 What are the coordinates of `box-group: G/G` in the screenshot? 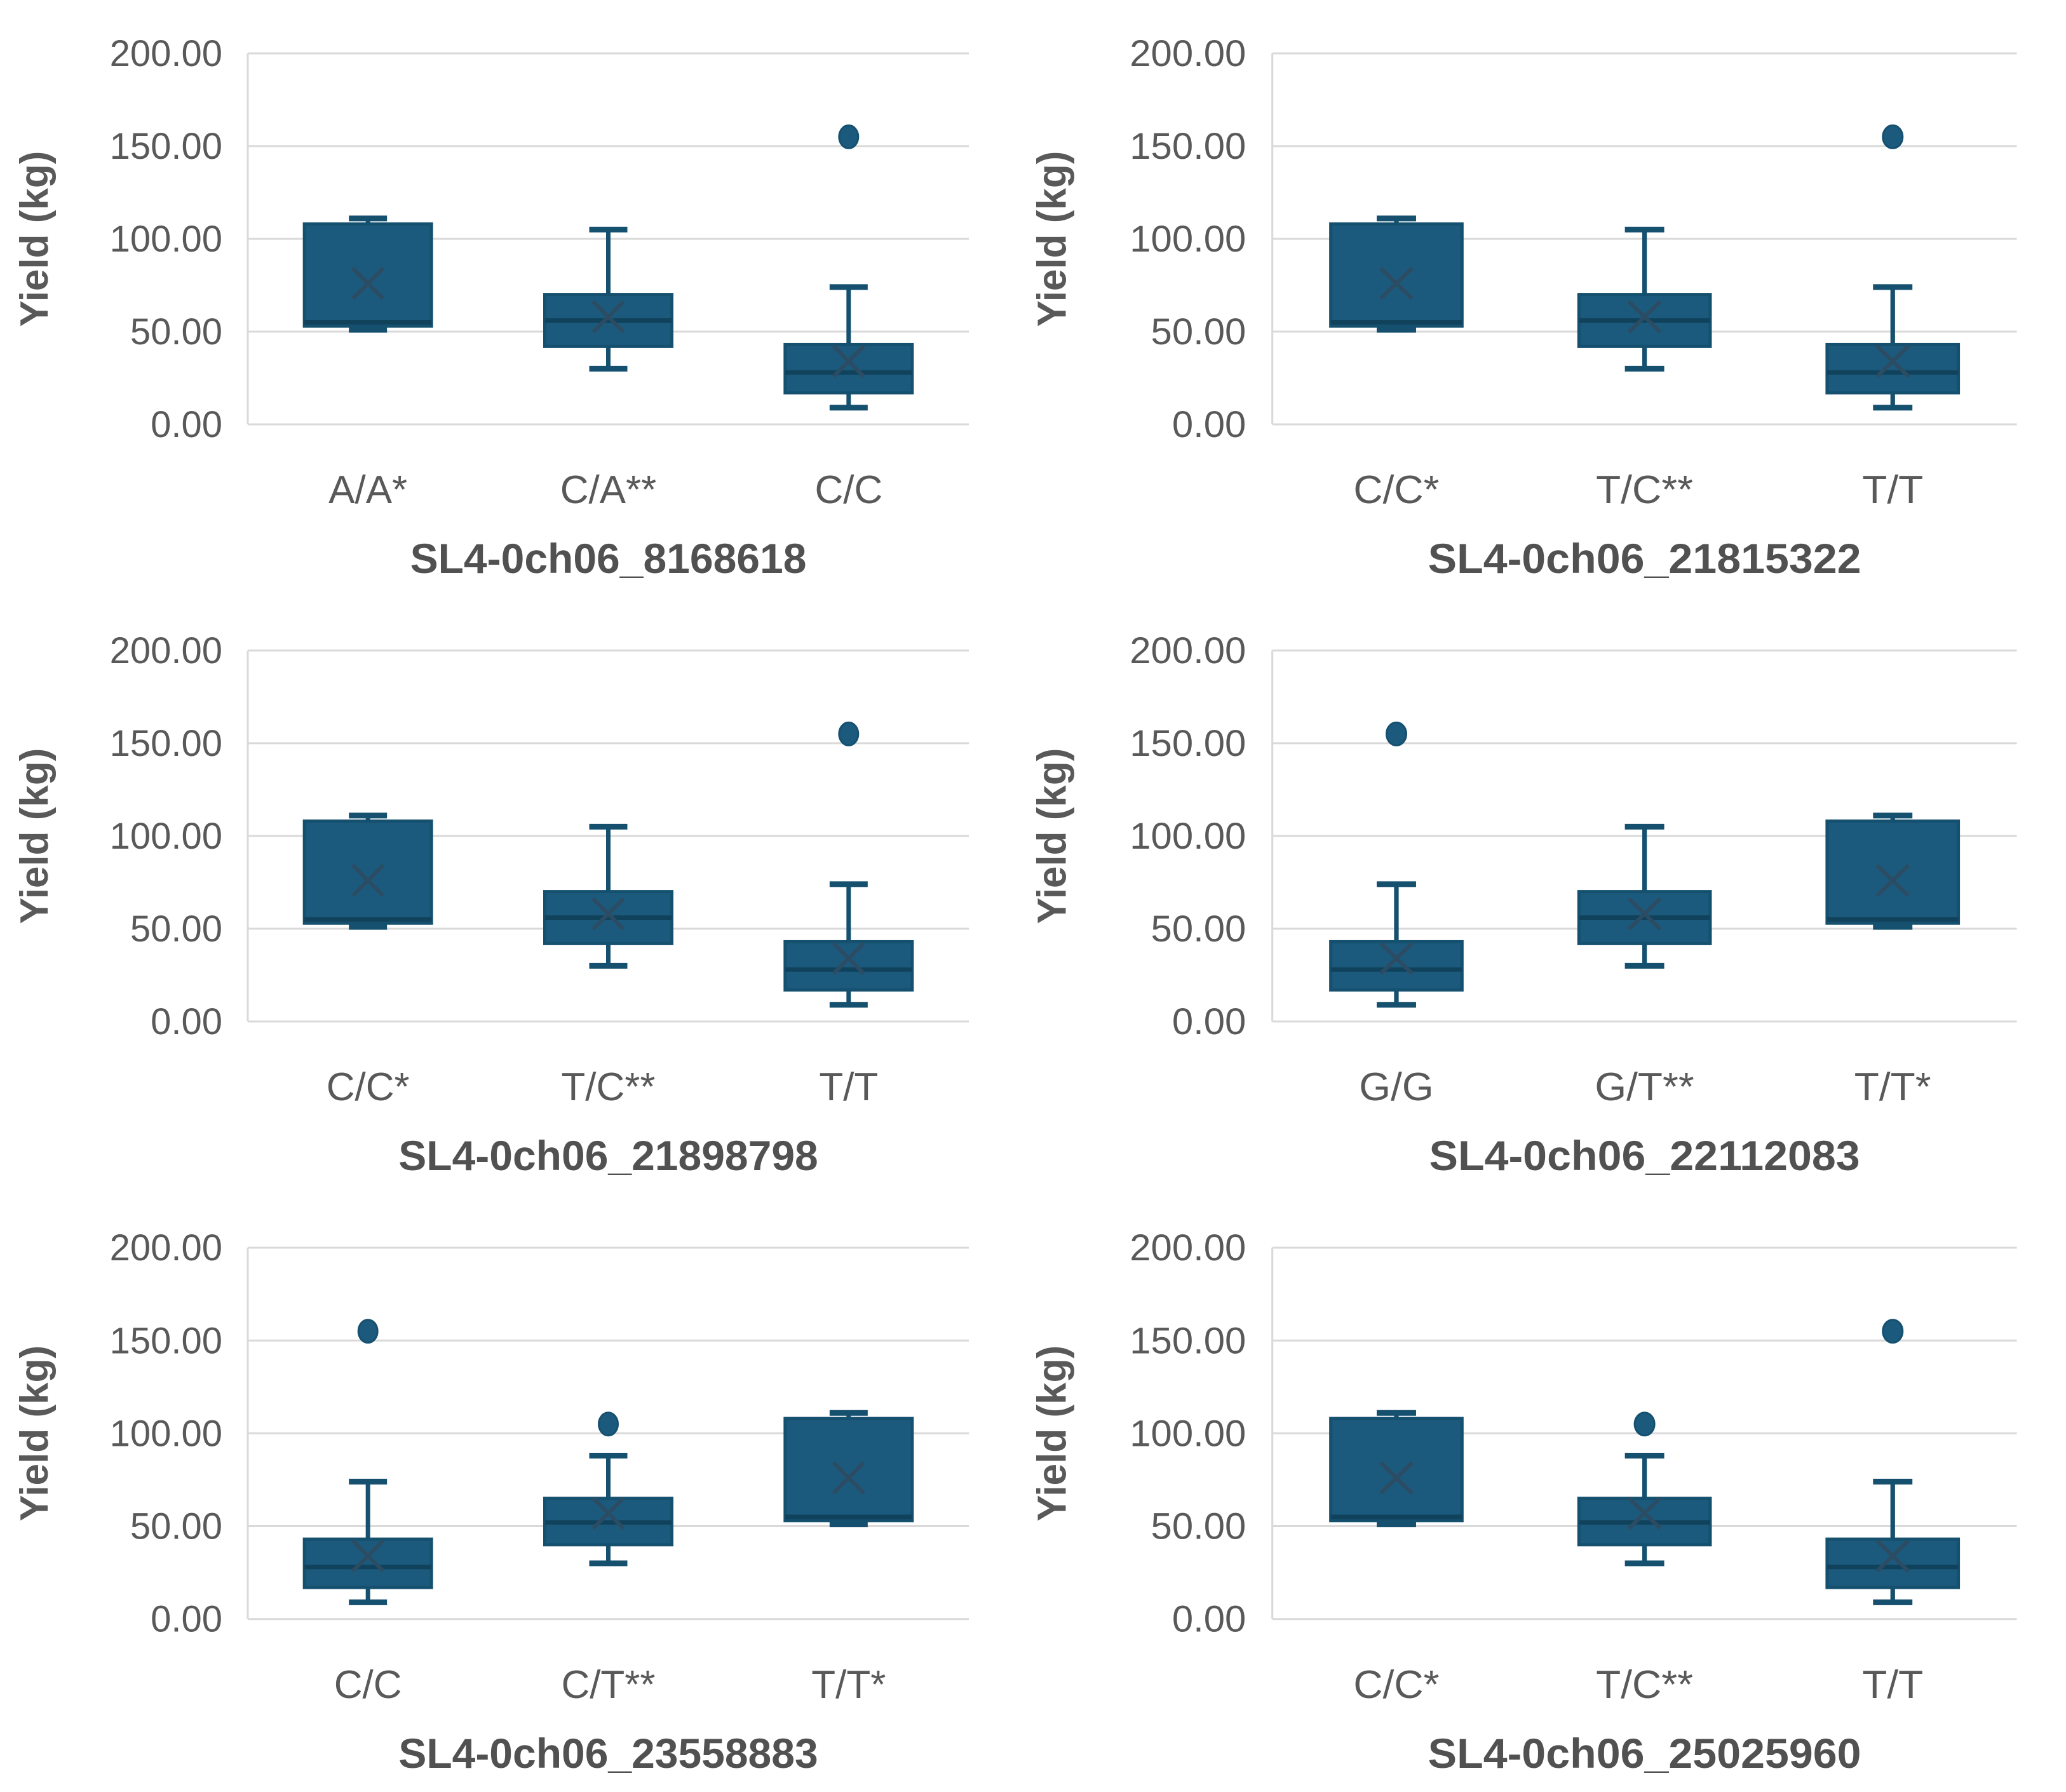 It's located at (1397, 915).